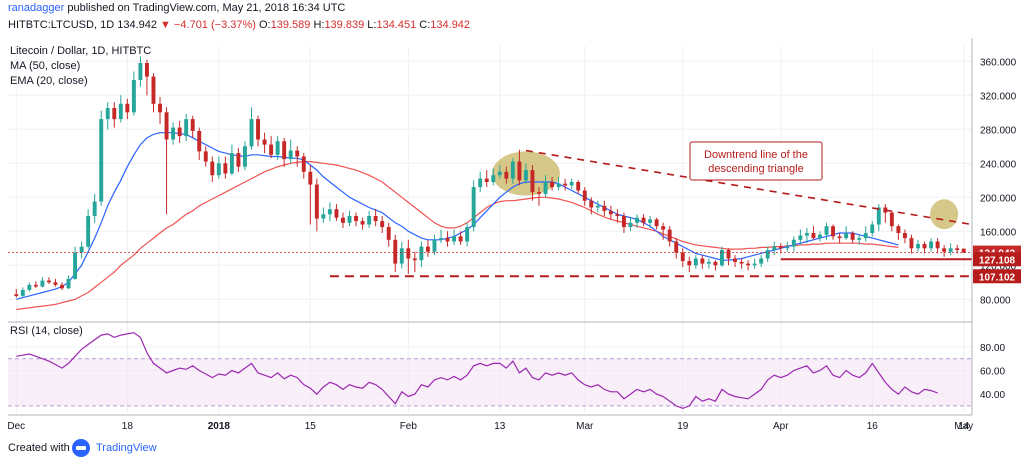 The width and height of the screenshot is (1024, 462). Describe the element at coordinates (490, 382) in the screenshot. I see `rsi-band` at that location.